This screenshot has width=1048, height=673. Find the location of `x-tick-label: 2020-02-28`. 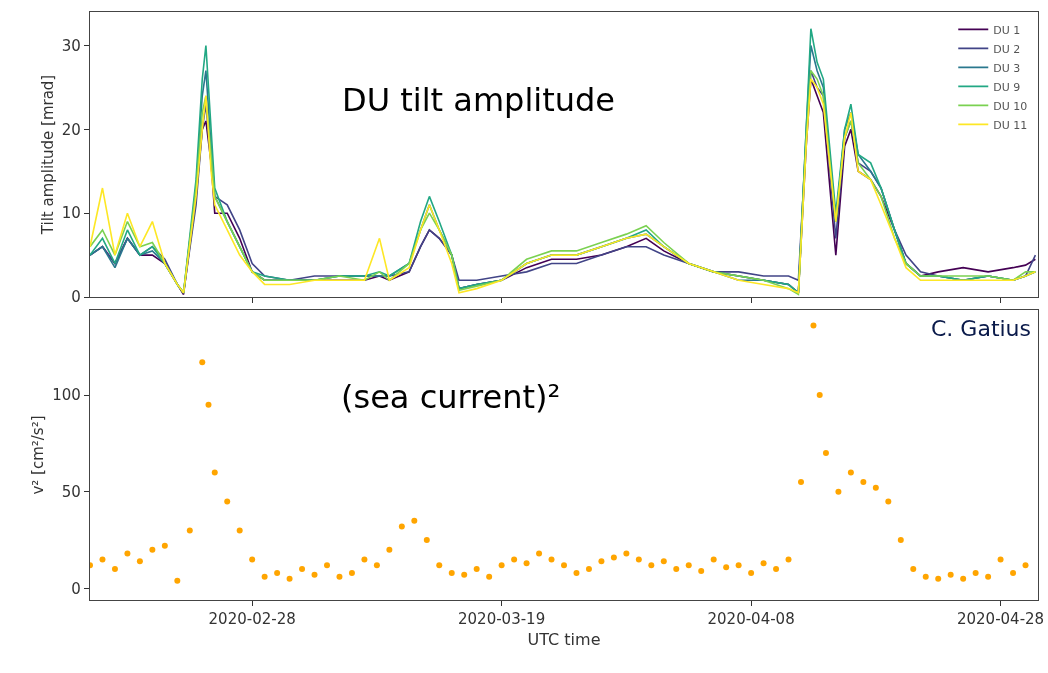

x-tick-label: 2020-02-28 is located at coordinates (252, 619).